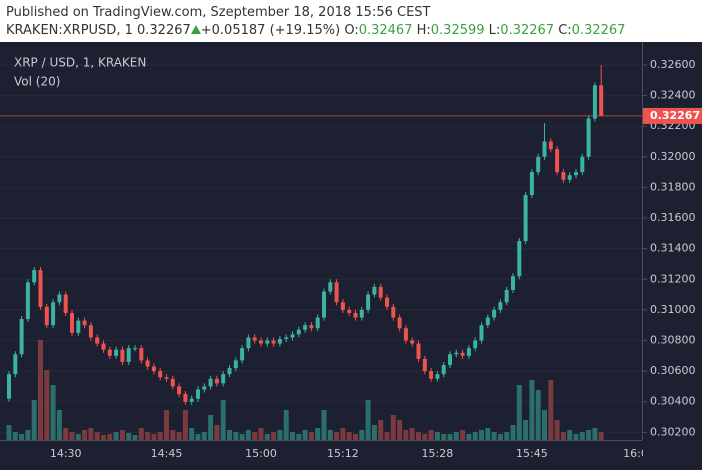  What do you see at coordinates (673, 248) in the screenshot?
I see `y-tick-label: 0.31400` at bounding box center [673, 248].